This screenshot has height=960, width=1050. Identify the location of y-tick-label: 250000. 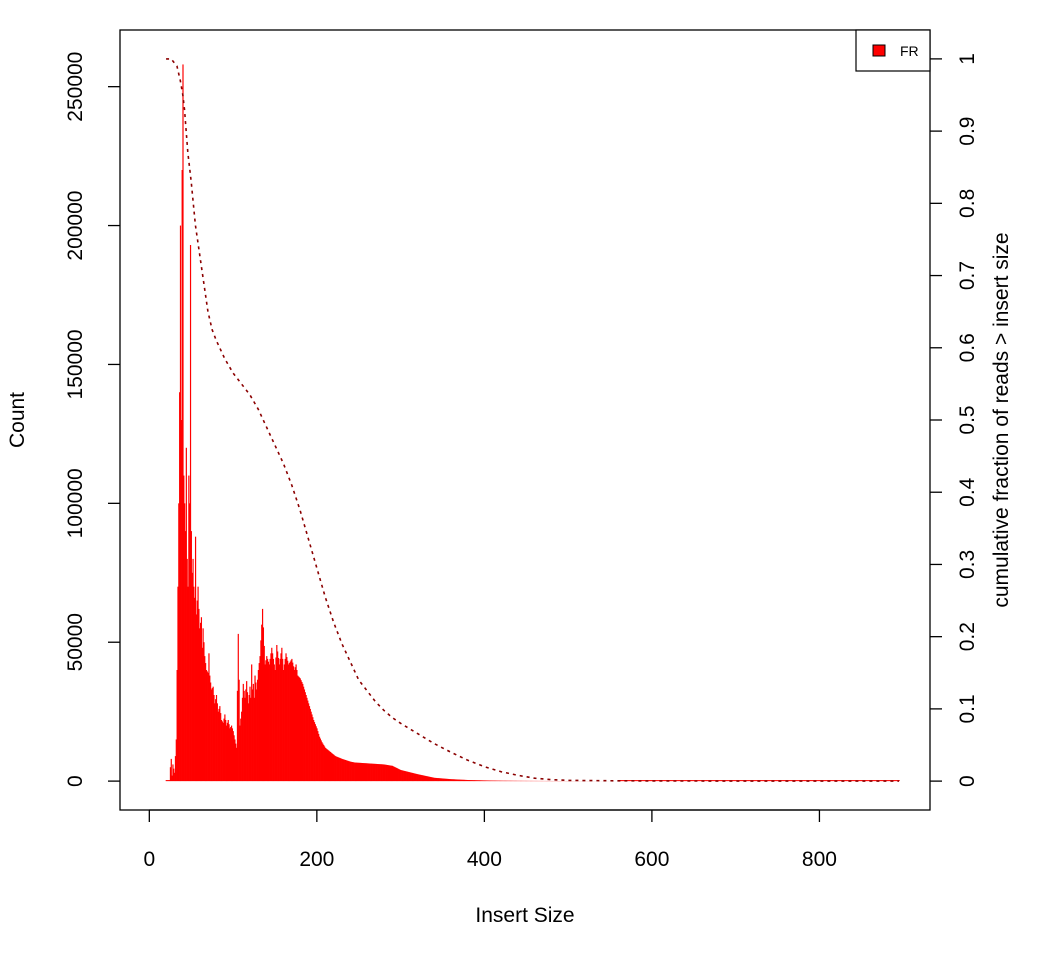
(75, 87).